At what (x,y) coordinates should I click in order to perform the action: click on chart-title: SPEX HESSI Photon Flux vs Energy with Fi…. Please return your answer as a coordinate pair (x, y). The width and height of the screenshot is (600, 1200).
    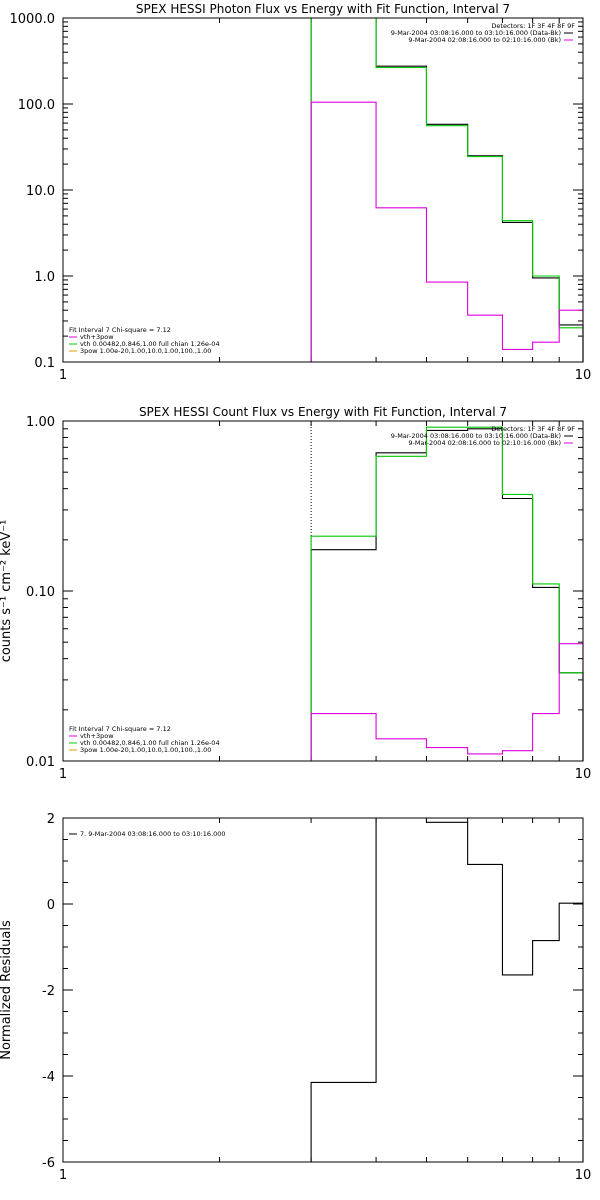
    Looking at the image, I should click on (323, 9).